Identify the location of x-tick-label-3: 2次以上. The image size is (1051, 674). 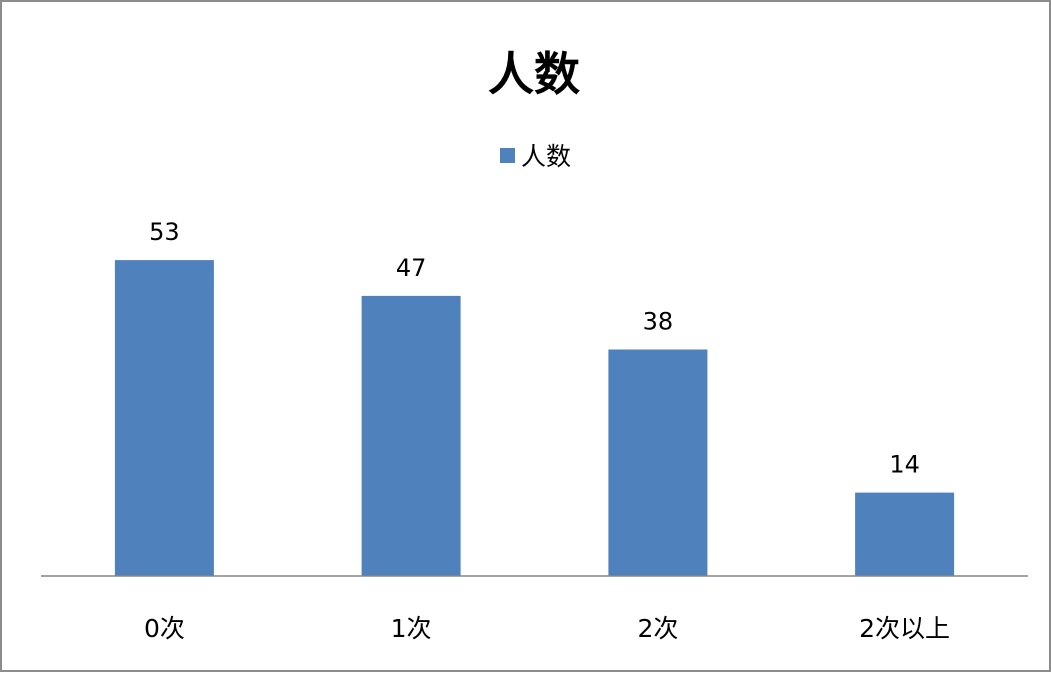
(904, 628).